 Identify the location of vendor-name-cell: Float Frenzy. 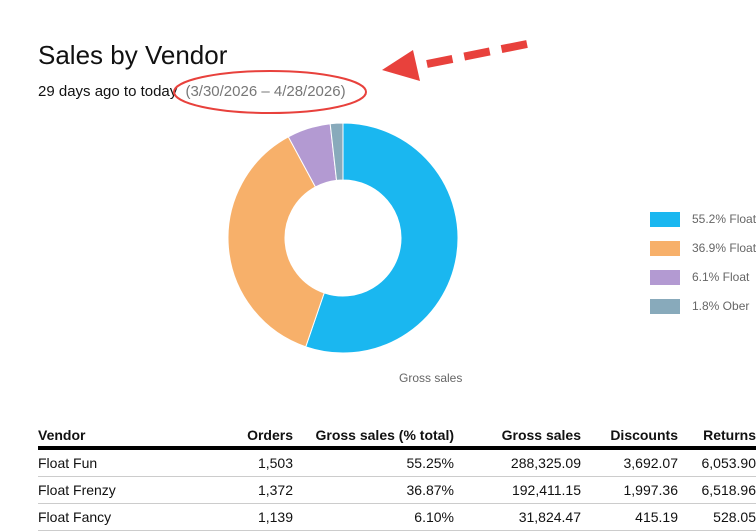
(133, 490).